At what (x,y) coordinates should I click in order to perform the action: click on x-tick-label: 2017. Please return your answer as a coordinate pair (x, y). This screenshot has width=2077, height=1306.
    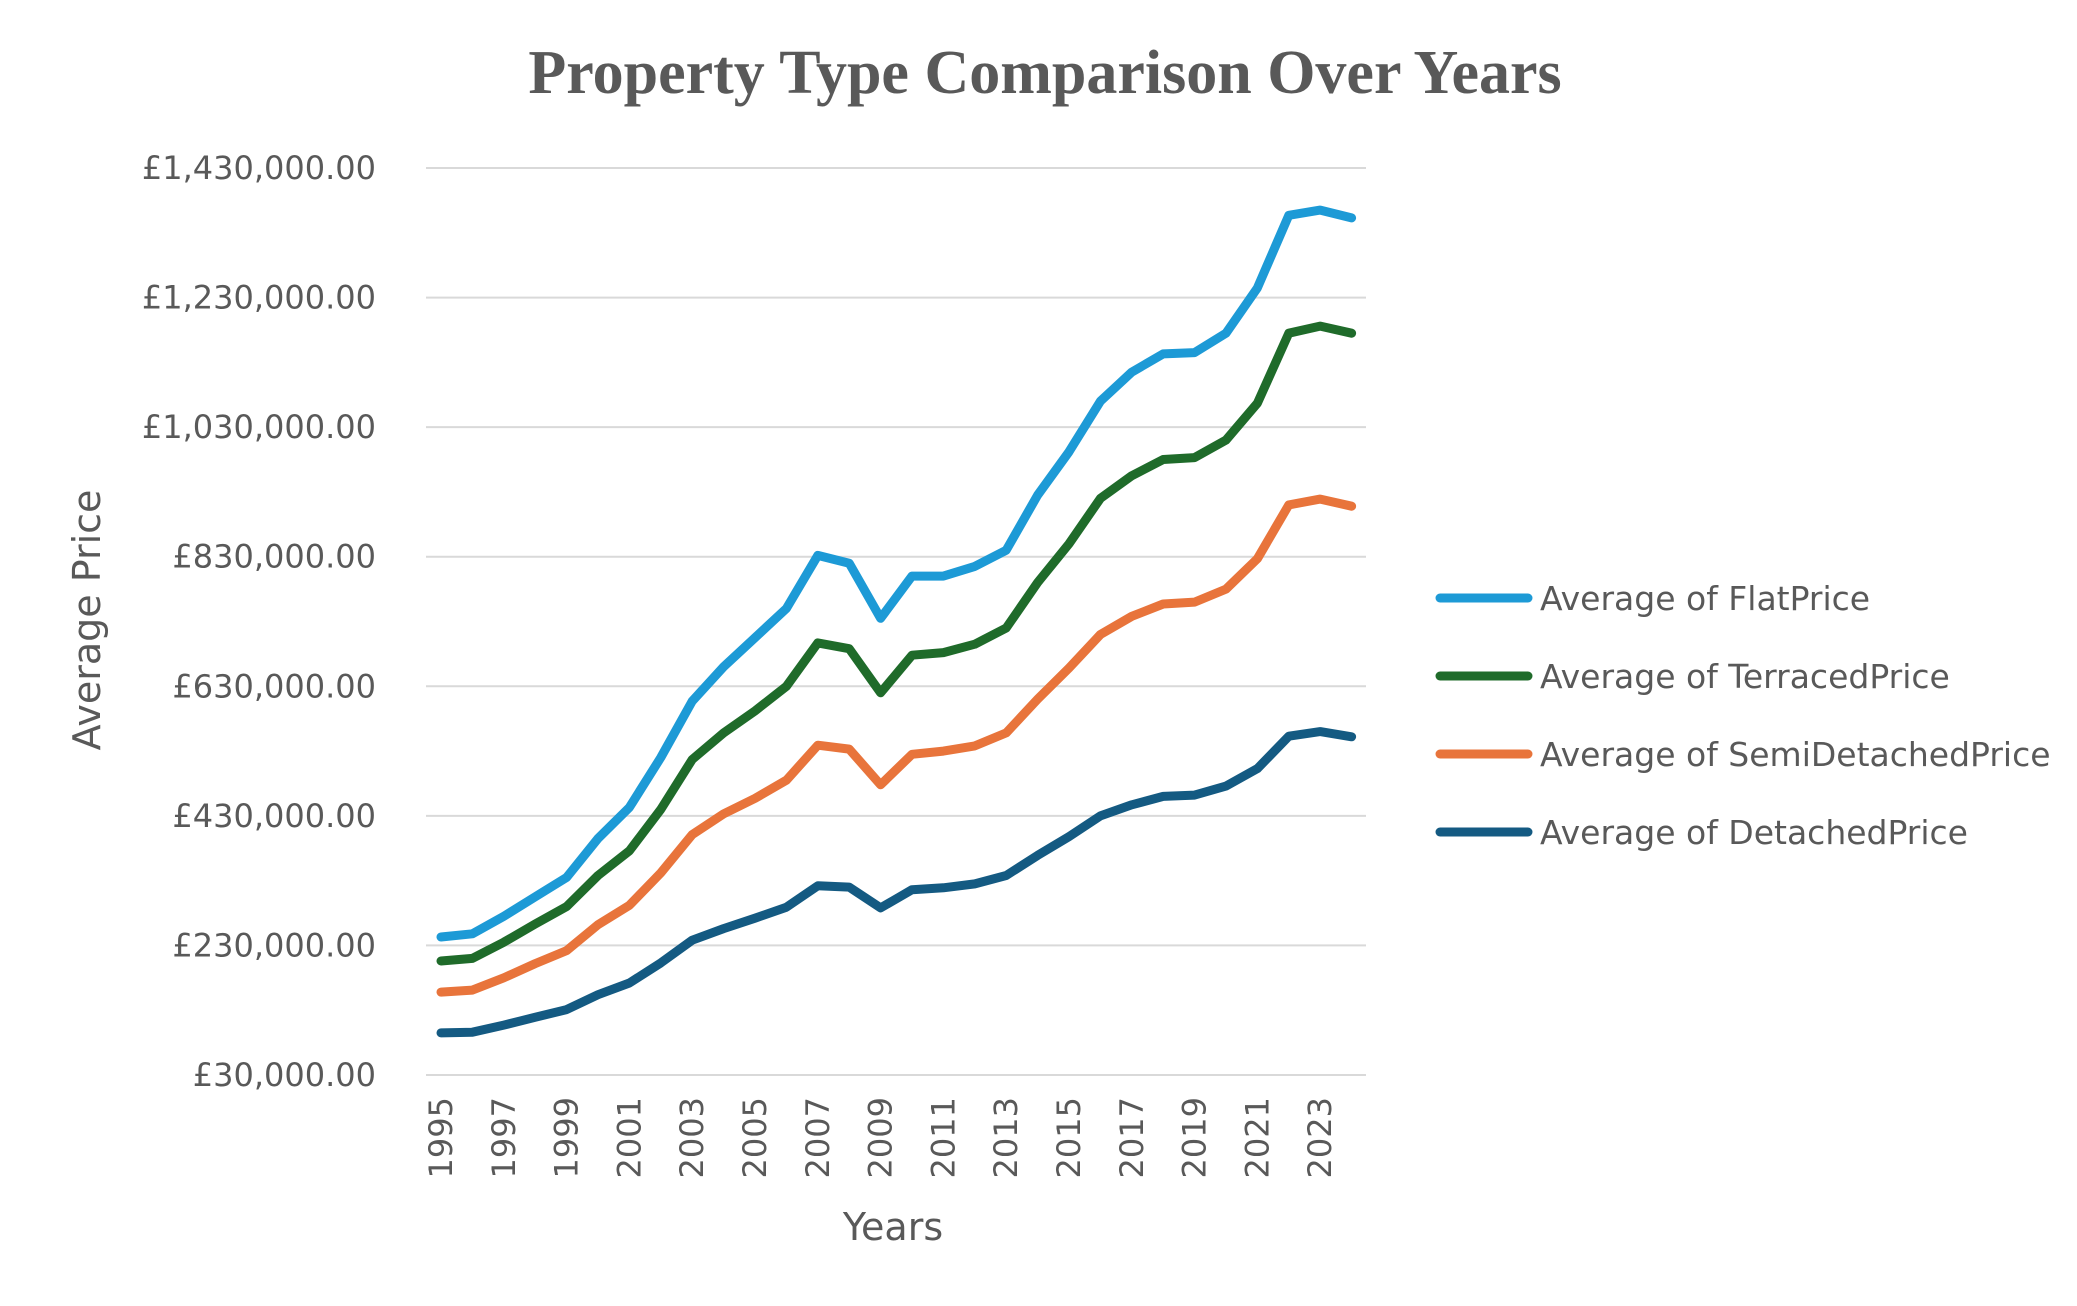
    Looking at the image, I should click on (1132, 1137).